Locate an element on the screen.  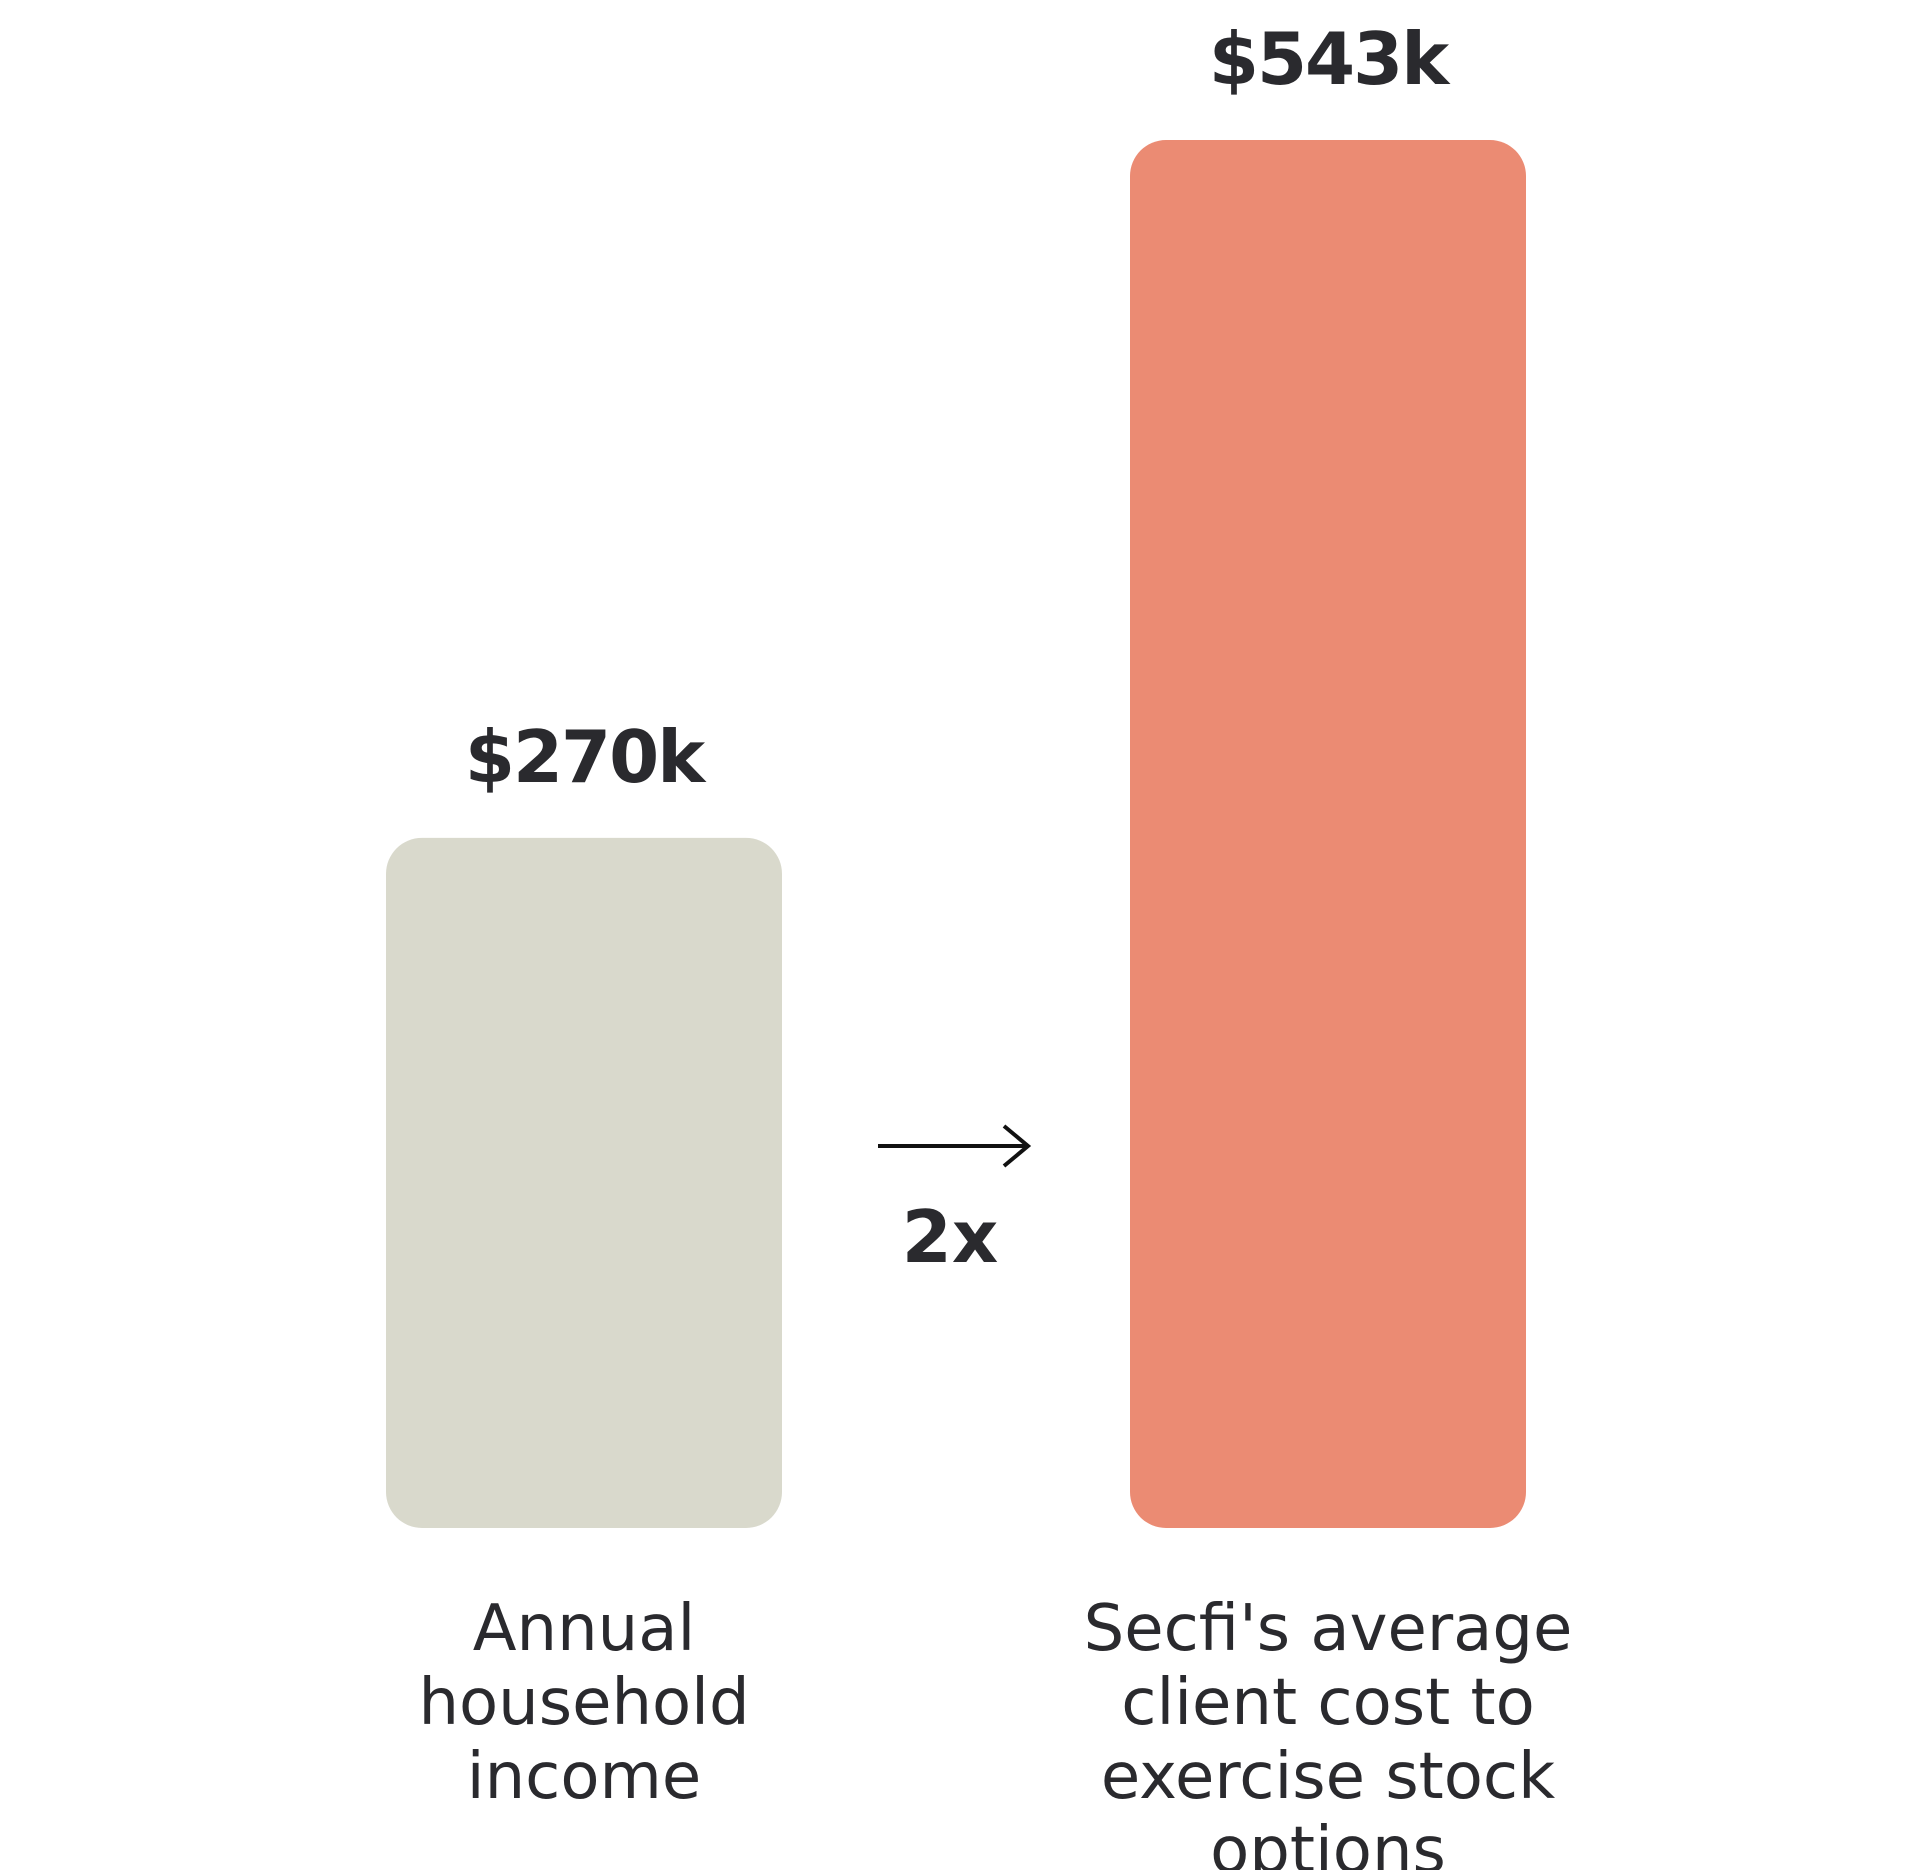
category-label-line: exercise stock is located at coordinates (1328, 1777).